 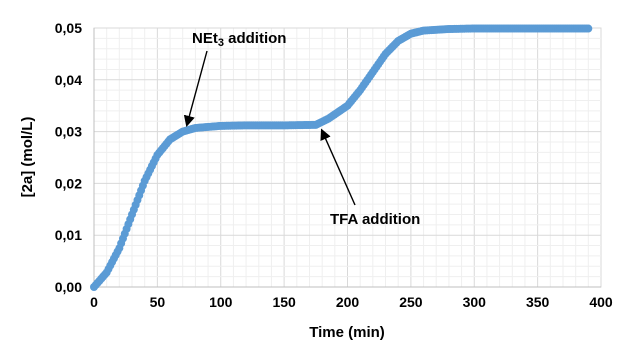 What do you see at coordinates (411, 302) in the screenshot?
I see `x-tick-label: 250` at bounding box center [411, 302].